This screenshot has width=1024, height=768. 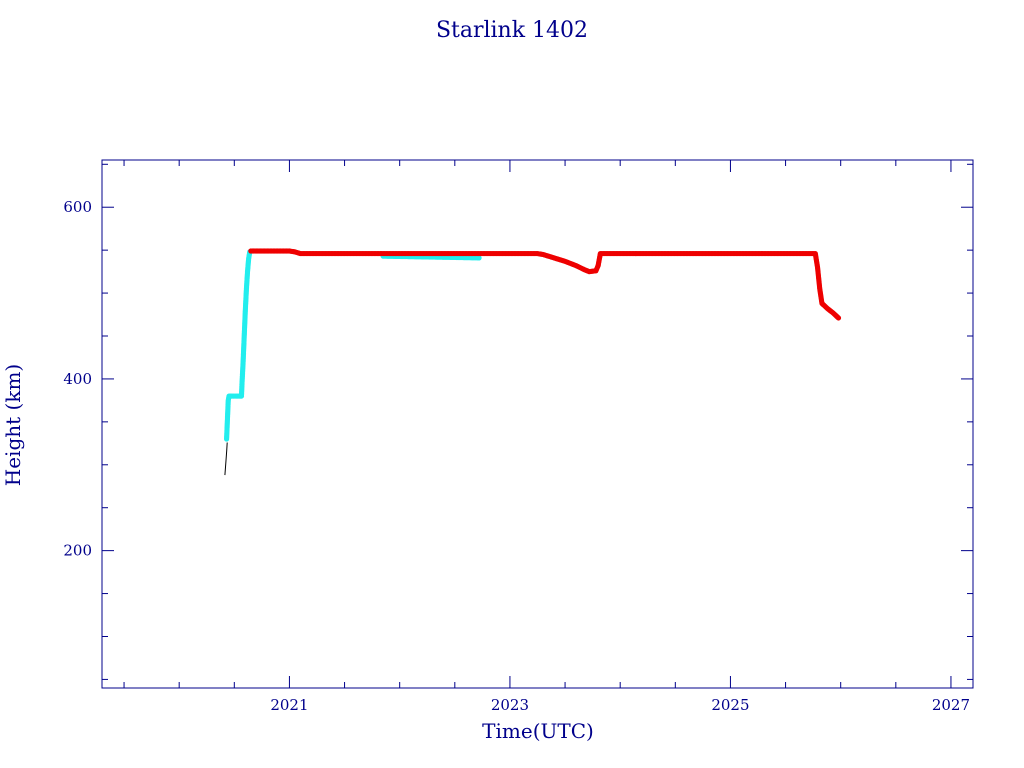 What do you see at coordinates (13, 425) in the screenshot?
I see `y-axis-label: Height (km)` at bounding box center [13, 425].